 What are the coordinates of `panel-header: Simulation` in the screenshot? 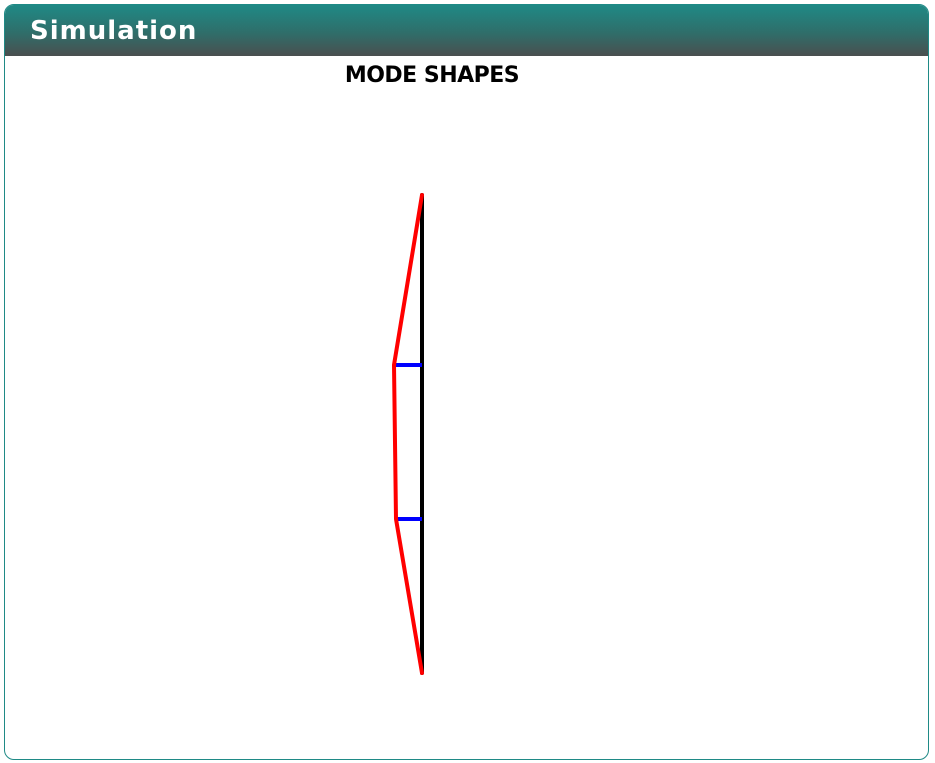 It's located at (466, 30).